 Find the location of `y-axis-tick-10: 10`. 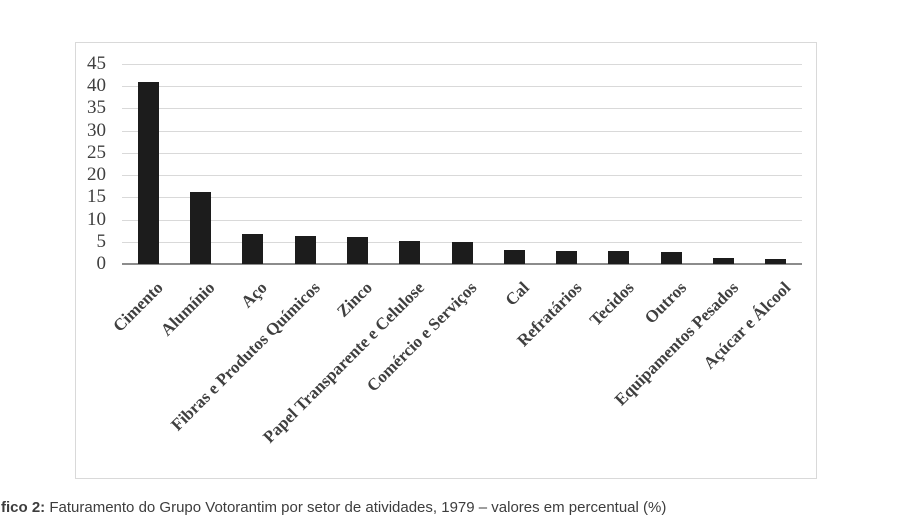

y-axis-tick-10: 10 is located at coordinates (96, 219).